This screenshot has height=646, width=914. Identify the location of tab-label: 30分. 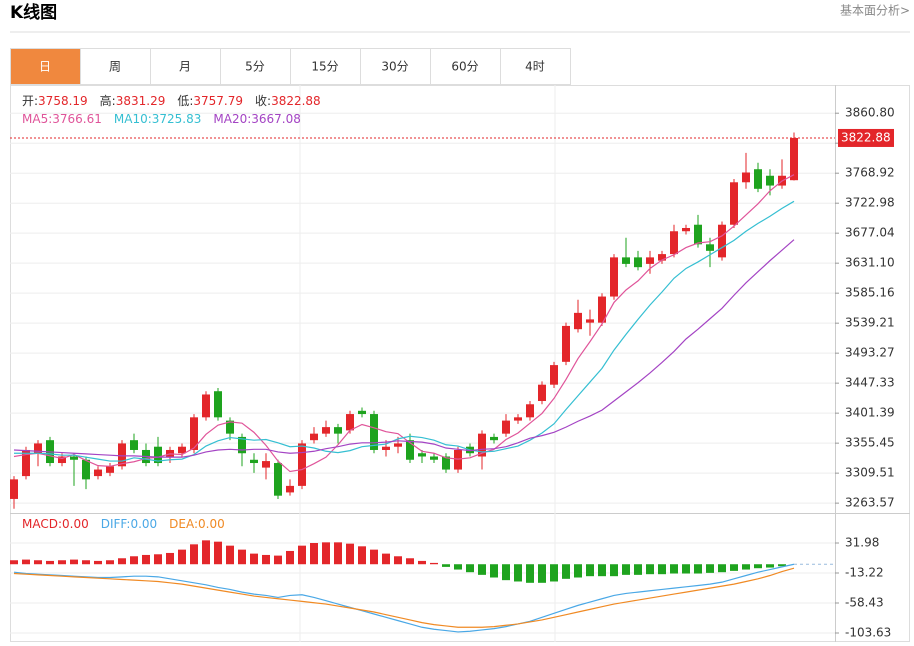
(394, 67).